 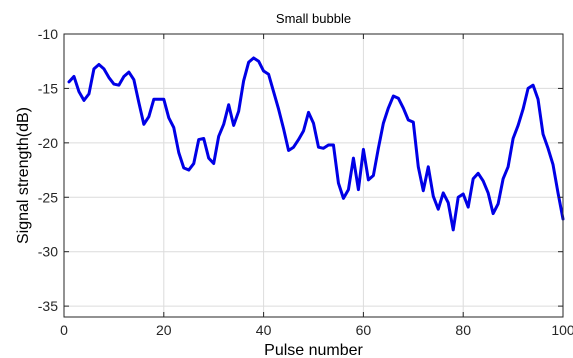 I want to click on x-tick-label: 40, so click(x=264, y=330).